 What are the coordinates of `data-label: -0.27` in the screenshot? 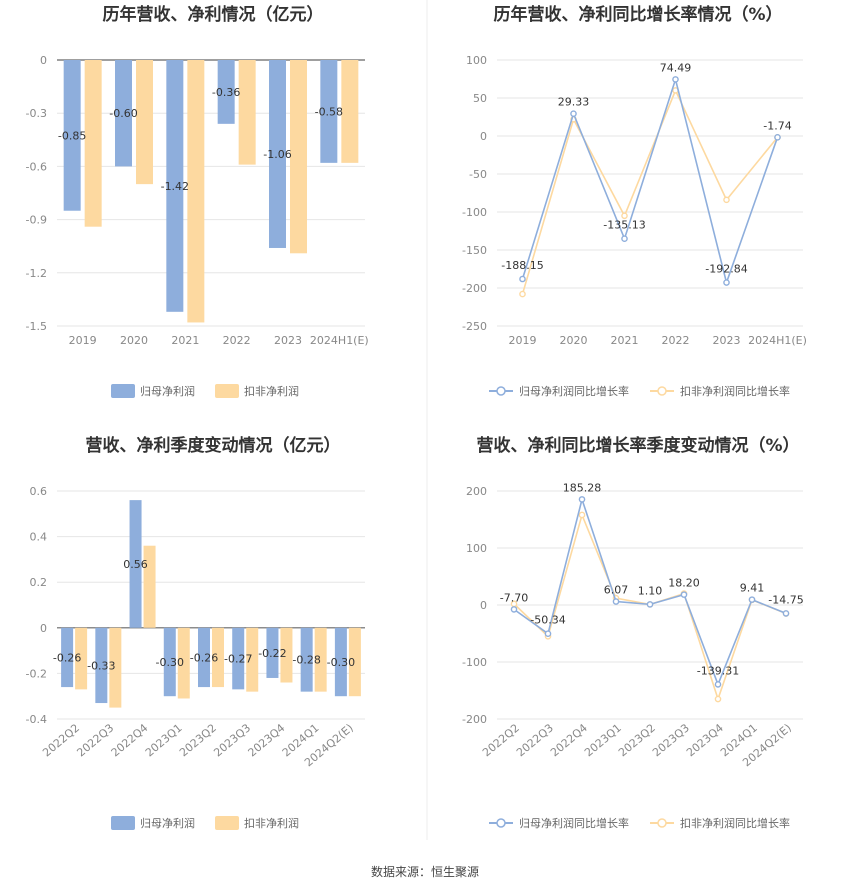 It's located at (238, 659).